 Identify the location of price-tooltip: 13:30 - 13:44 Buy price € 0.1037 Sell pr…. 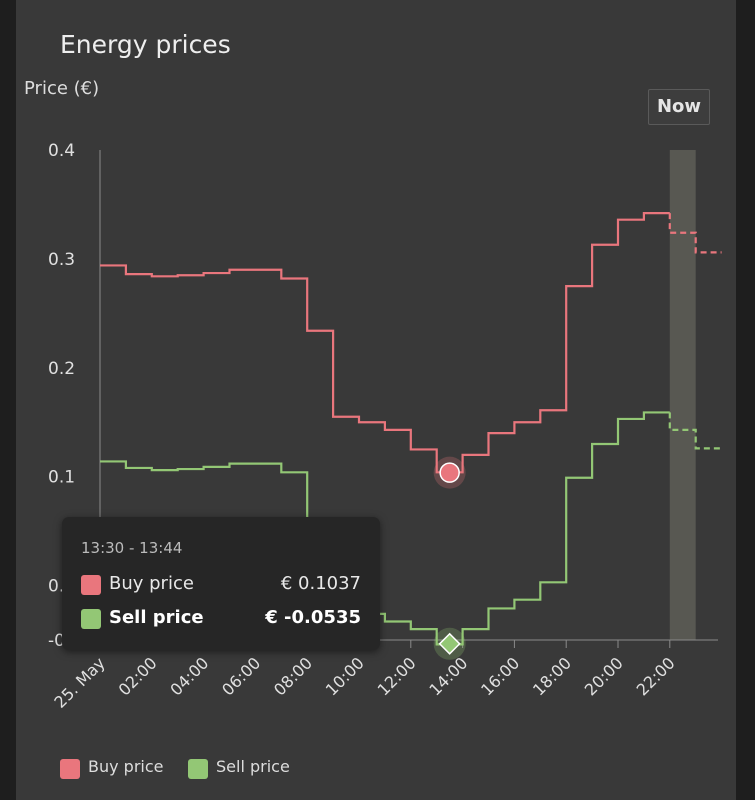
(221, 583).